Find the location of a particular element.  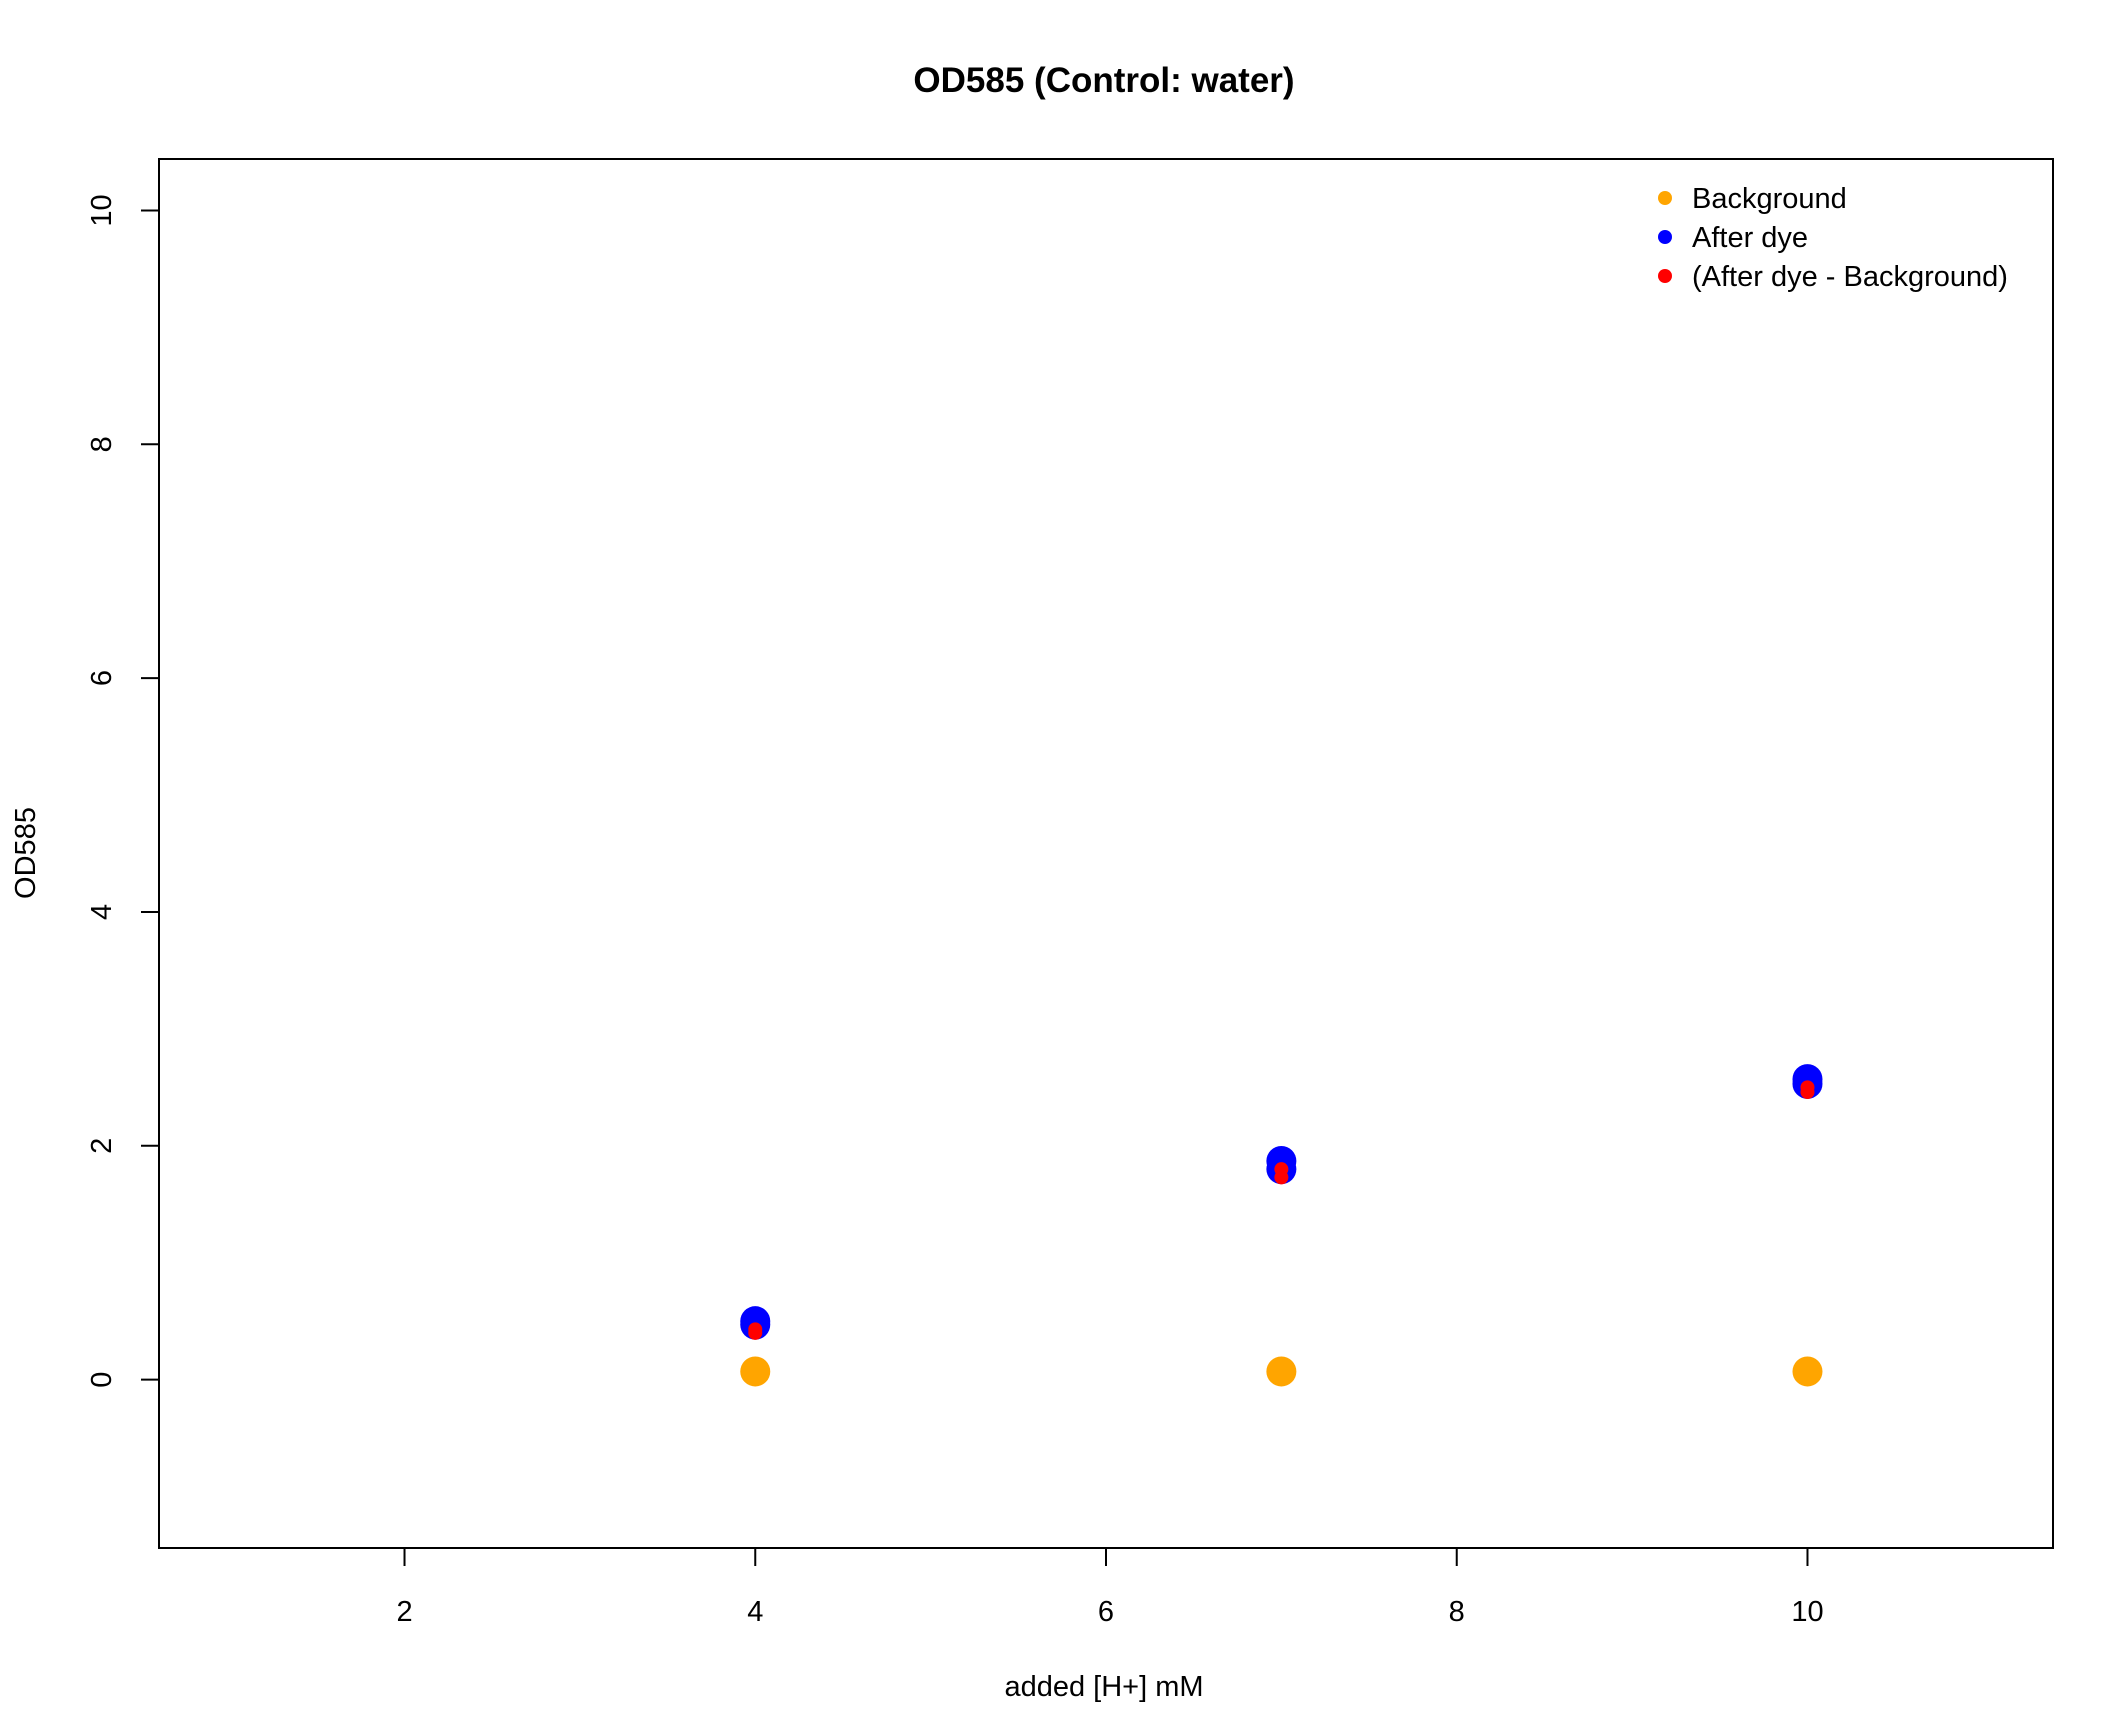

x-tick-label: 8 is located at coordinates (1457, 1612).